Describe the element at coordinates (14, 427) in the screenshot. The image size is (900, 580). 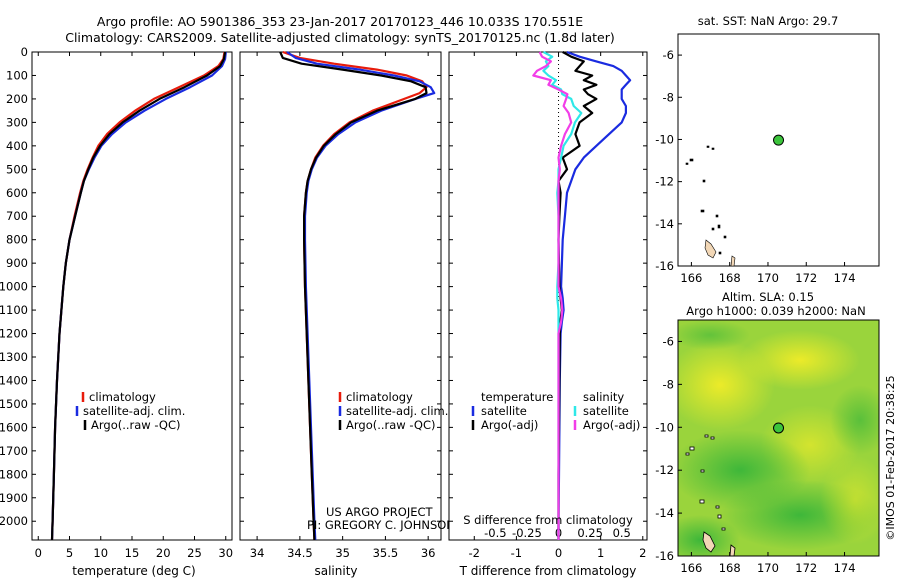
I see `temp-ytick-label: 1600` at that location.